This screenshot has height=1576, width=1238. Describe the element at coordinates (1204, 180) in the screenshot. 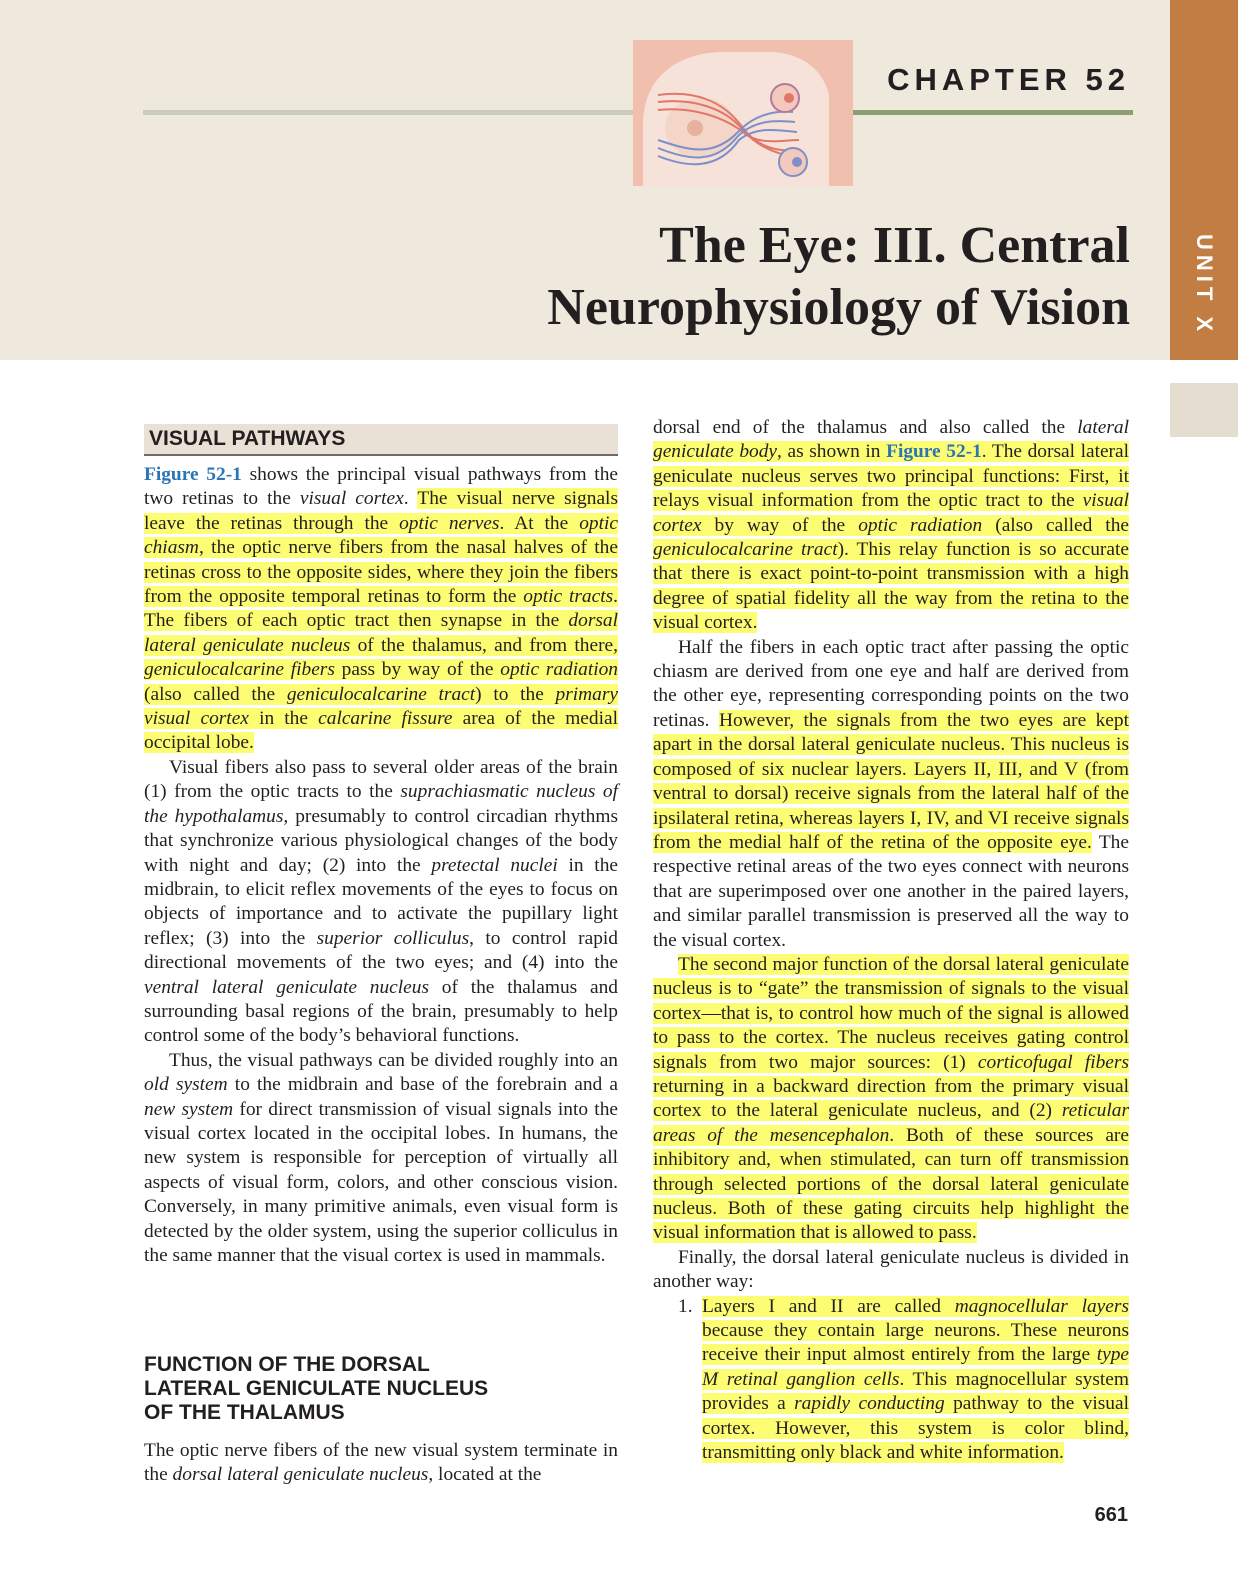

I see `unit-tab` at that location.